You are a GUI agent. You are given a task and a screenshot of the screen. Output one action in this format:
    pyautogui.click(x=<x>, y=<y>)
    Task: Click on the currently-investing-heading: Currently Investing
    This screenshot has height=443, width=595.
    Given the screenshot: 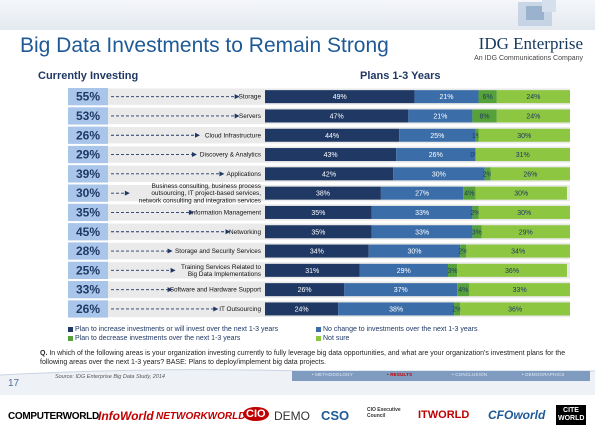 What is the action you would take?
    pyautogui.click(x=88, y=76)
    